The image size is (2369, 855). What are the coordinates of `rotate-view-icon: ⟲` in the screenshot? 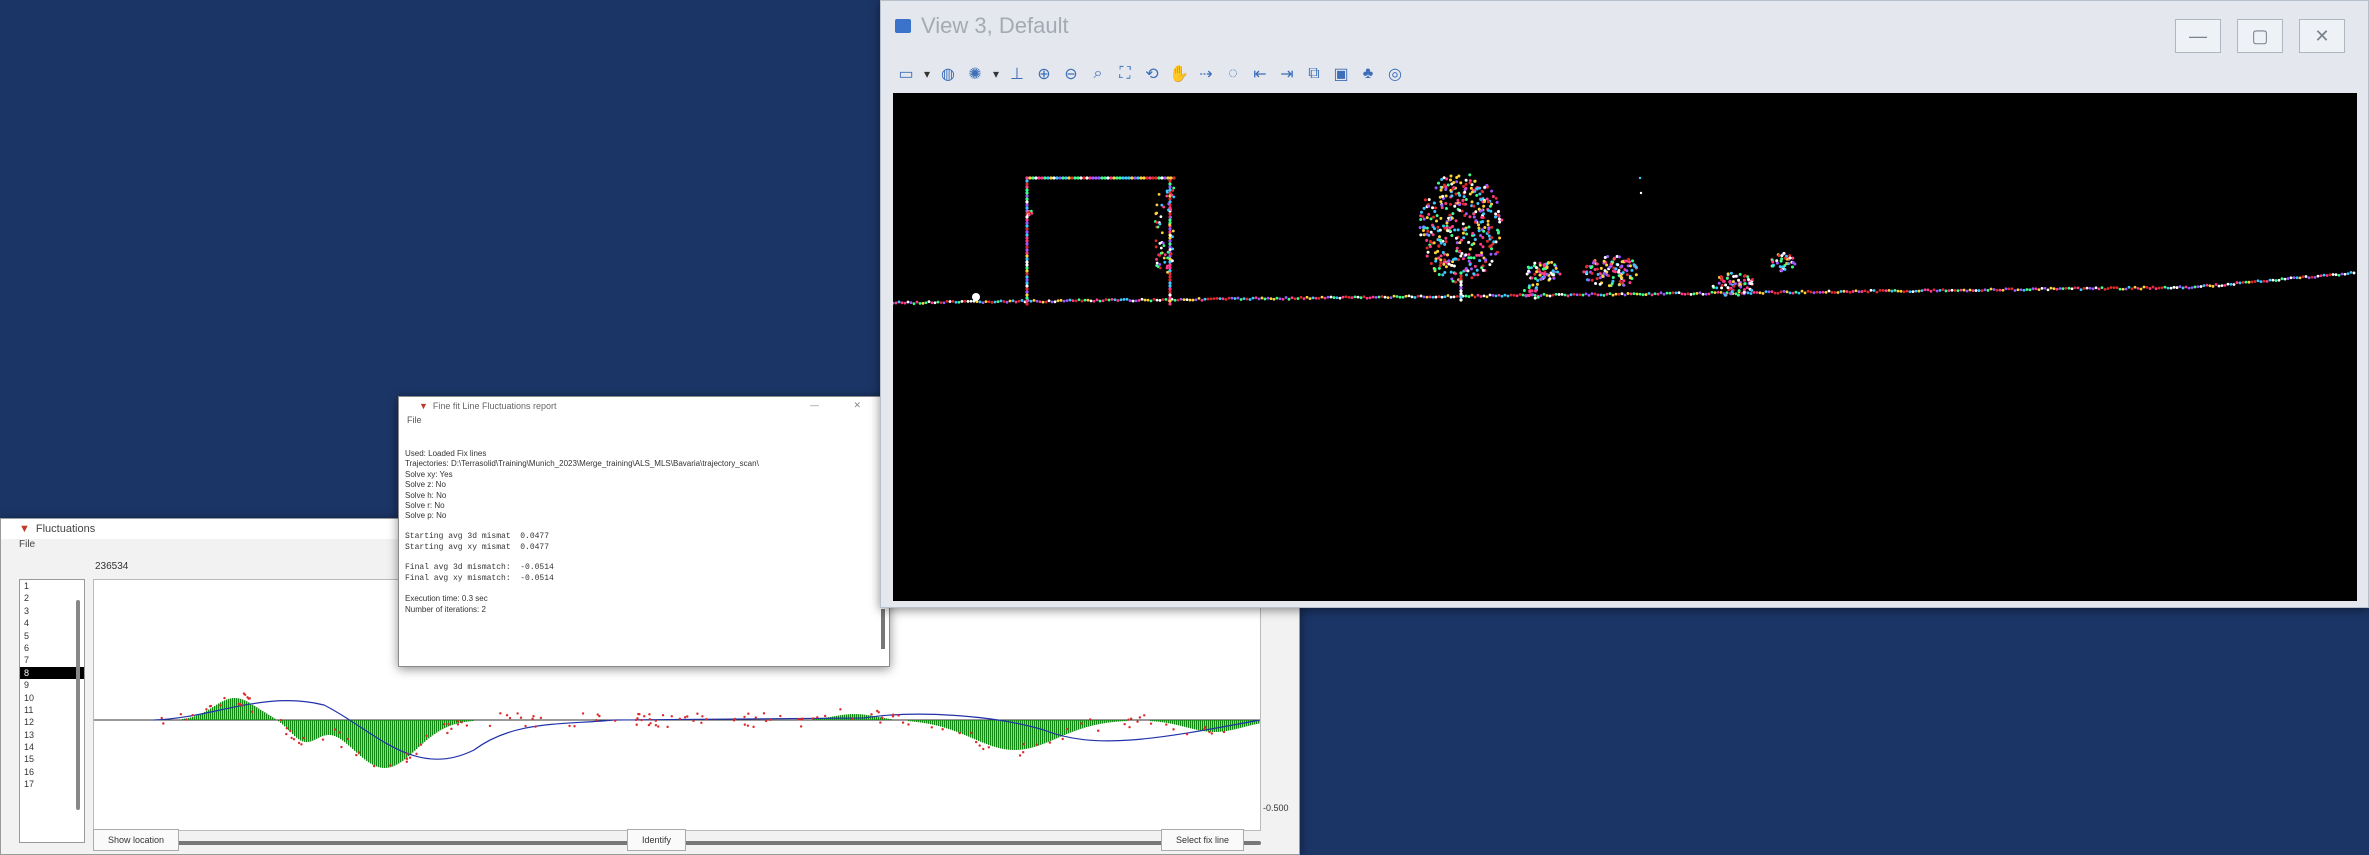 It's located at (1152, 74).